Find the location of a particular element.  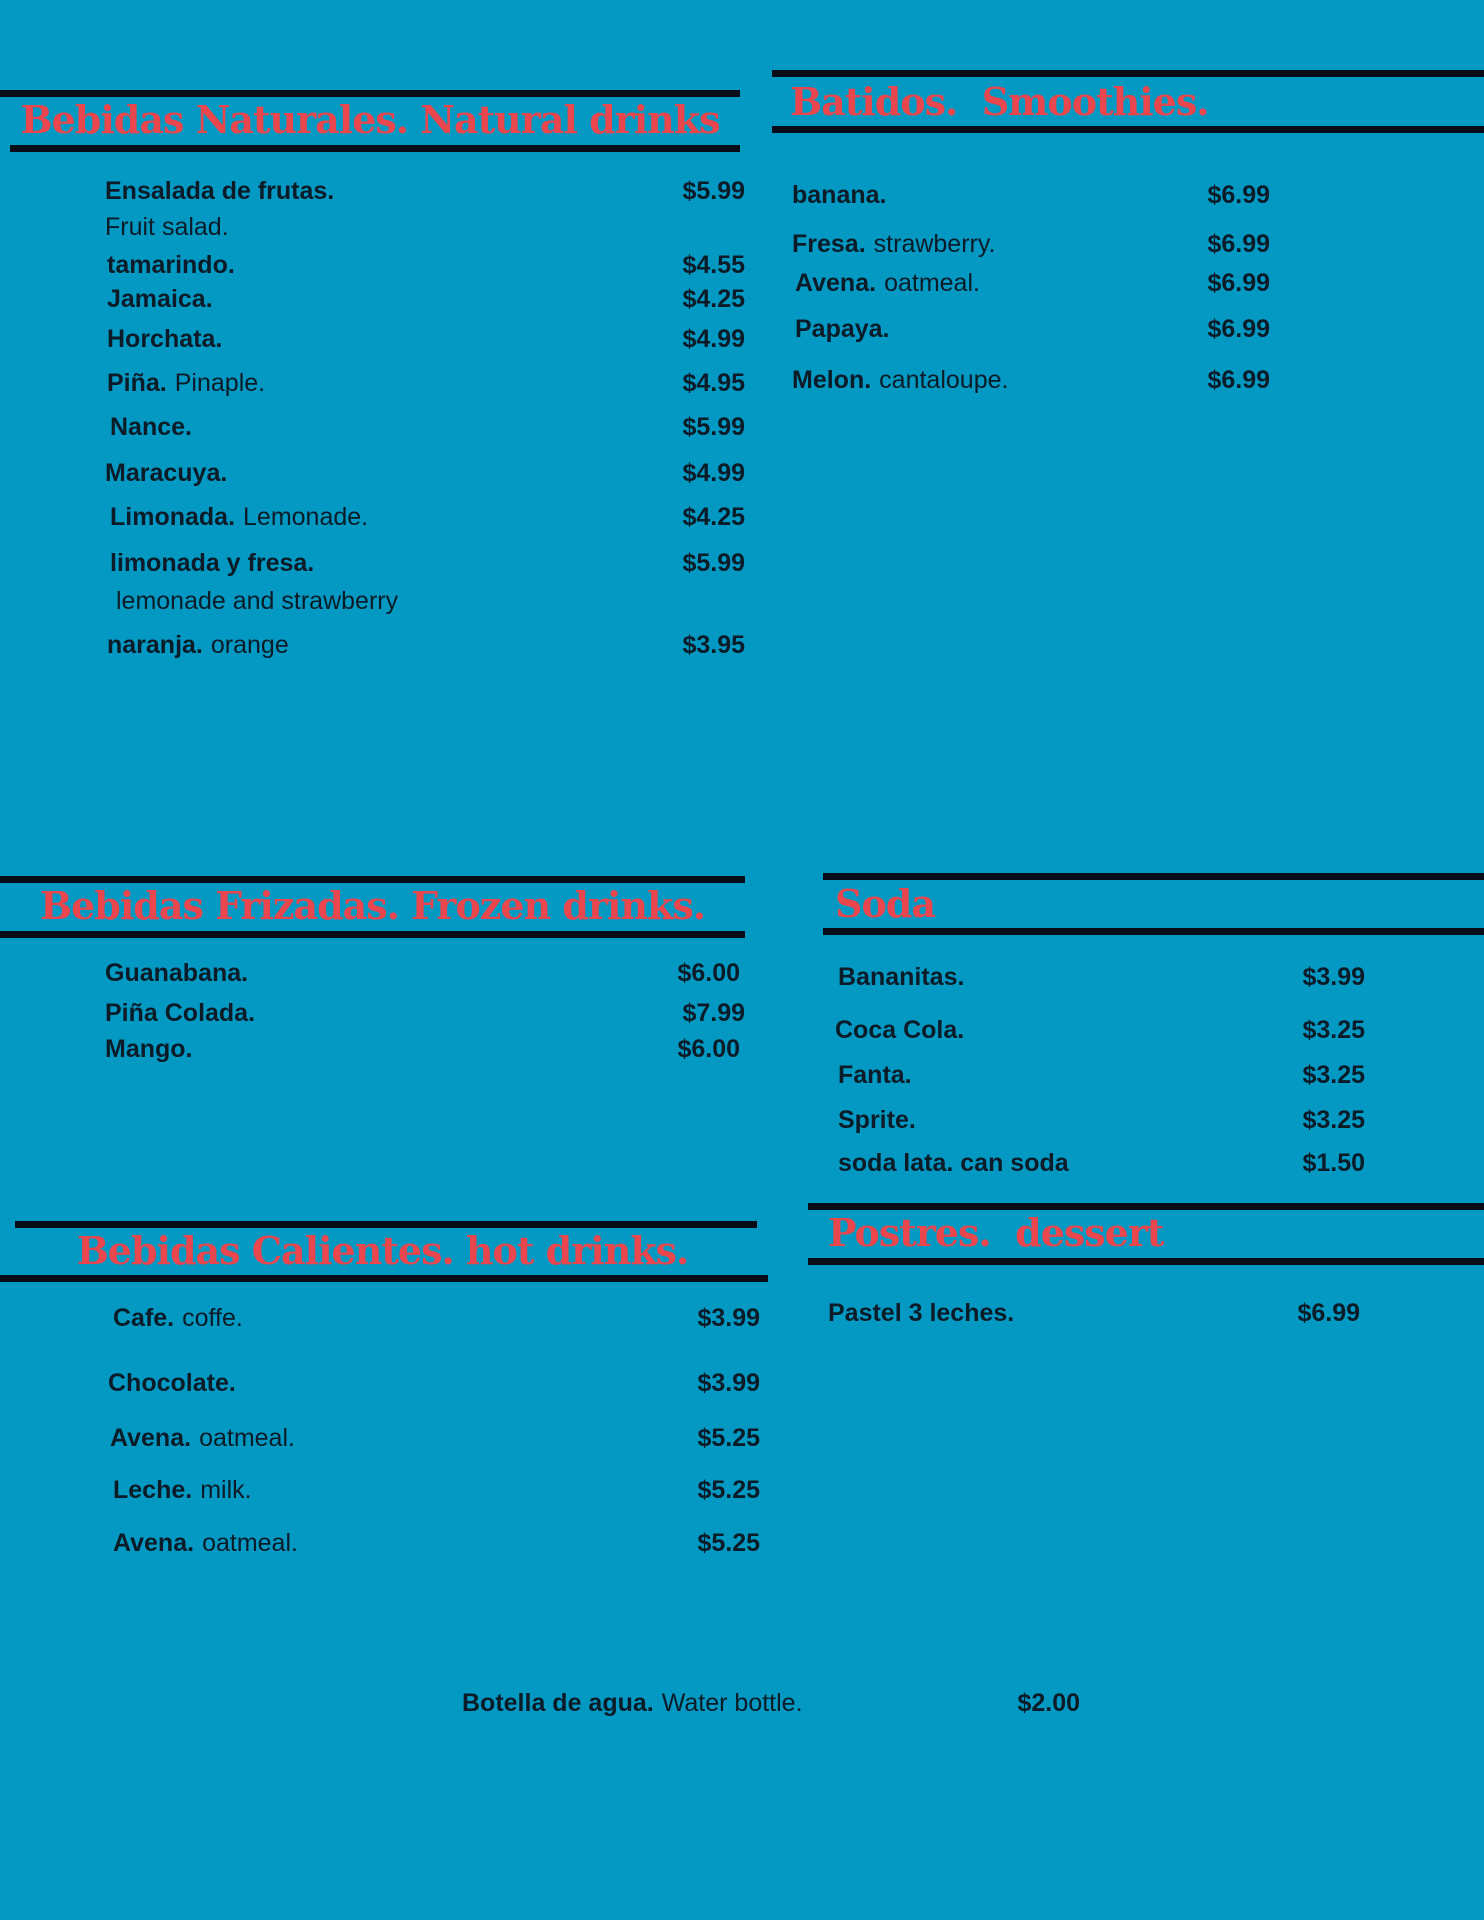

item-name: Leche. milk. is located at coordinates (182, 1490).